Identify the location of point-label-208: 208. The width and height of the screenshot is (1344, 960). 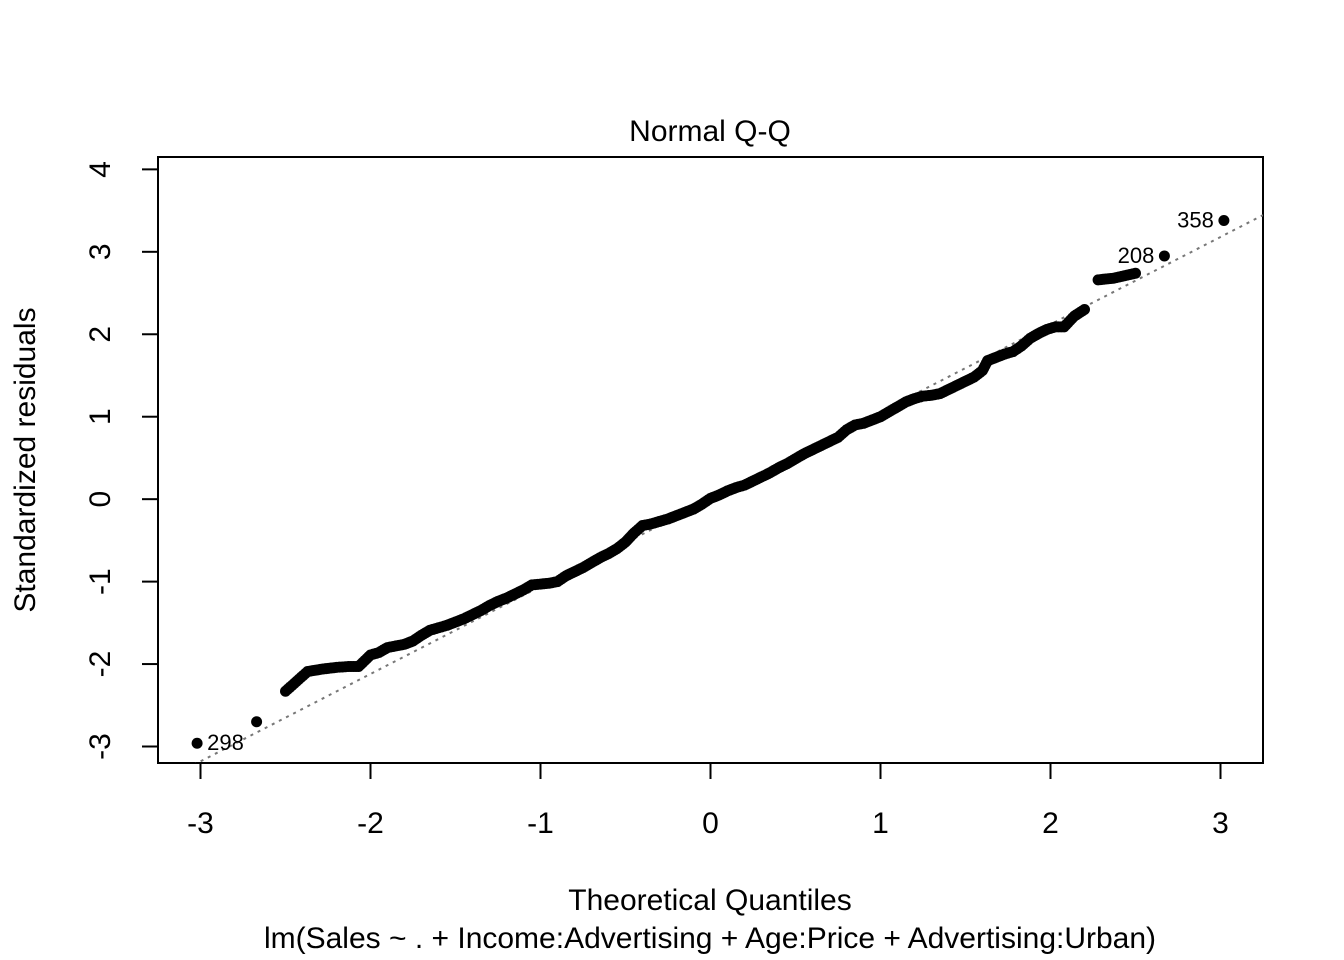
(1136, 255).